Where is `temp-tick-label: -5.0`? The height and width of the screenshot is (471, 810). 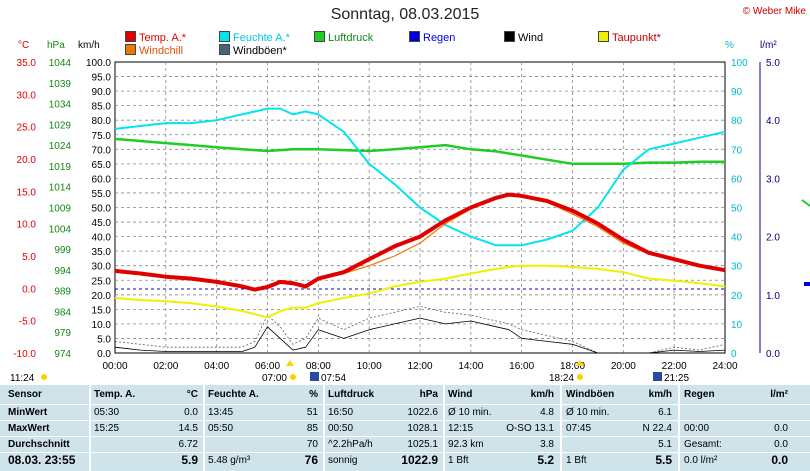
temp-tick-label: -5.0 is located at coordinates (28, 322).